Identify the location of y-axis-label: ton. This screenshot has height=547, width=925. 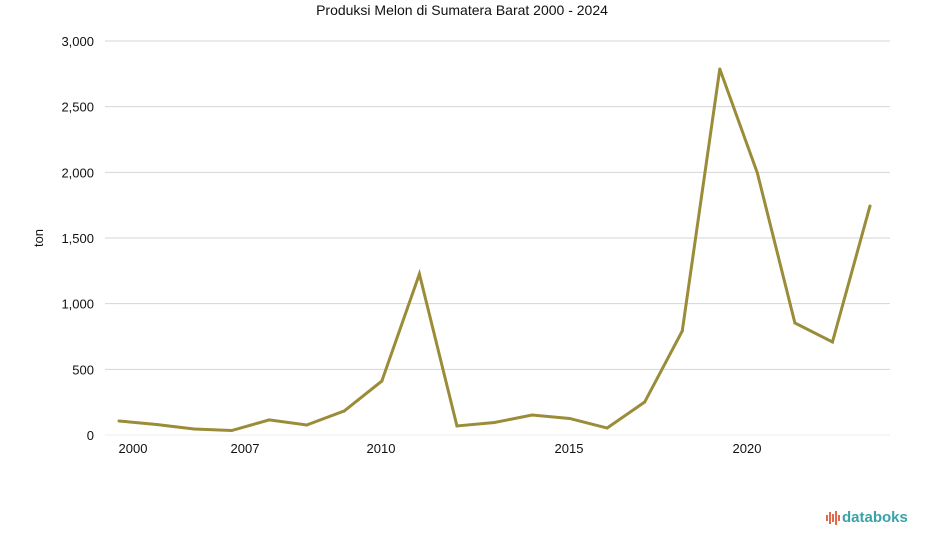
(38, 238).